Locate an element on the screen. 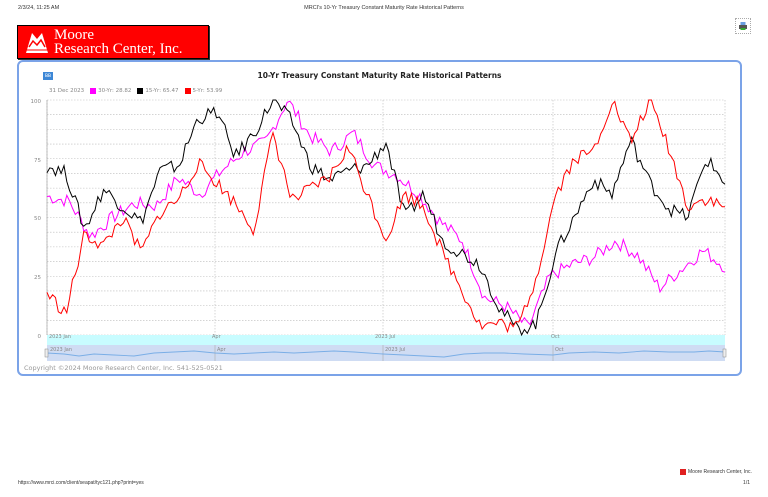 The image size is (768, 497). x-tick-apr: Apr is located at coordinates (217, 337).